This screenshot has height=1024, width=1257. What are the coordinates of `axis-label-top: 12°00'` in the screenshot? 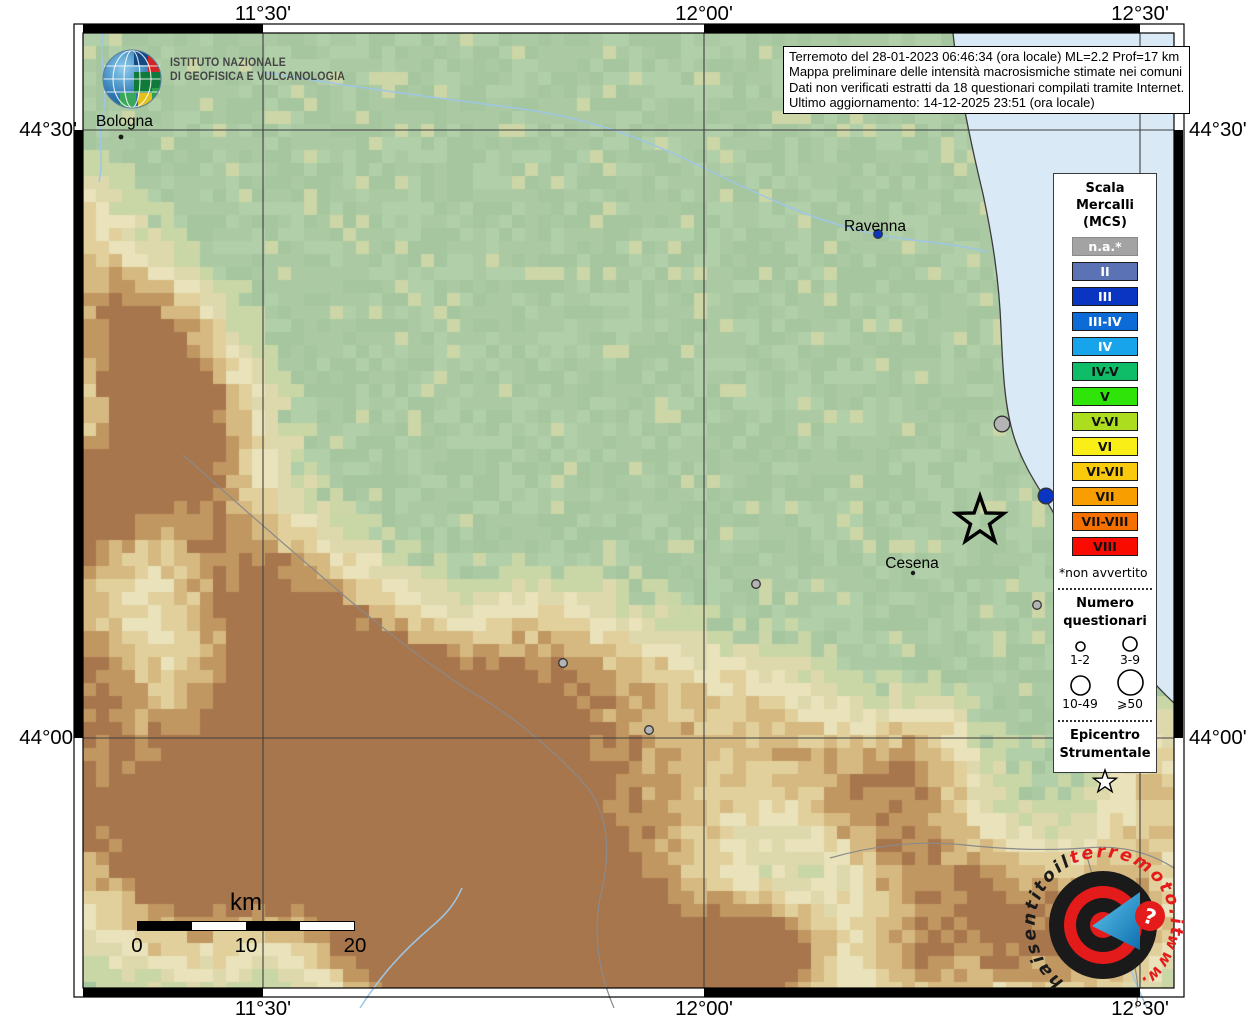 It's located at (704, 13).